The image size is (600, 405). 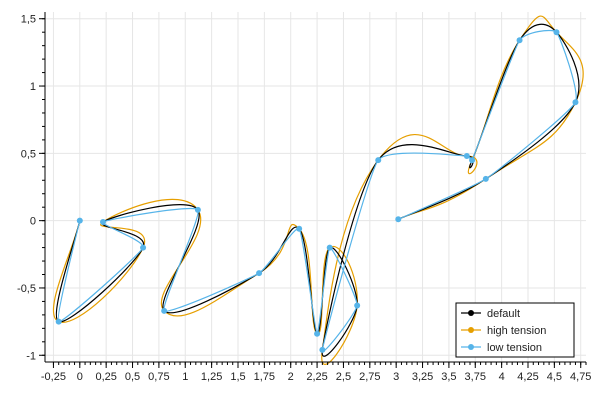 I want to click on legend-item: default, so click(x=490, y=314).